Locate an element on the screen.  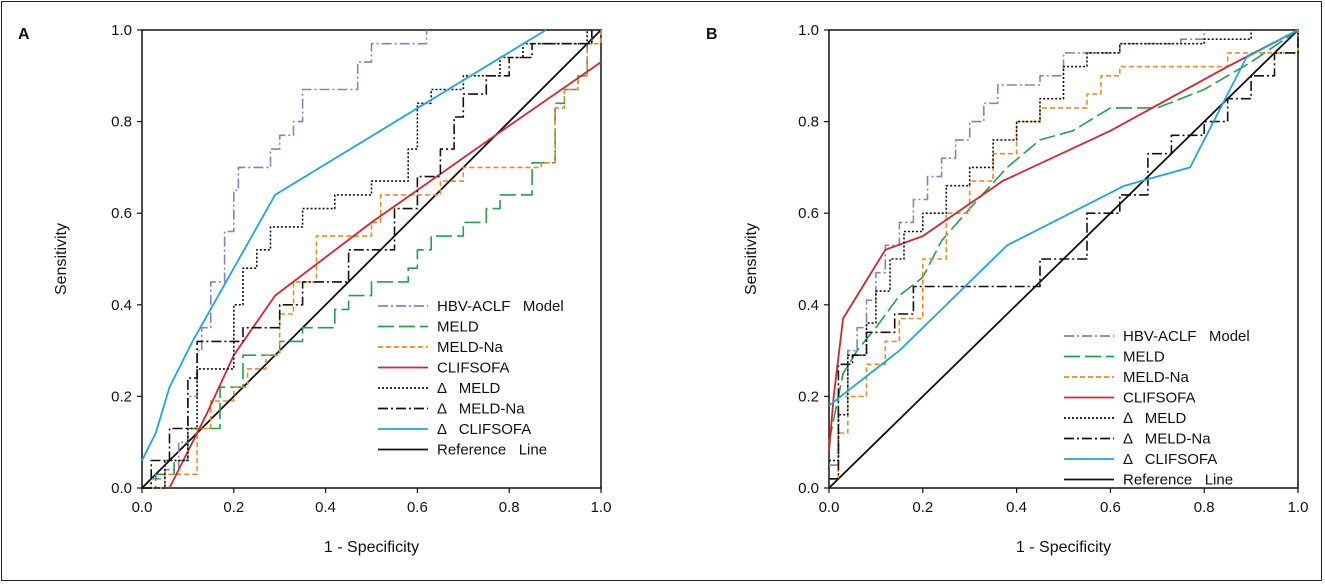
panel-b-legend-label-meld-na: MELD-Na is located at coordinates (1156, 377).